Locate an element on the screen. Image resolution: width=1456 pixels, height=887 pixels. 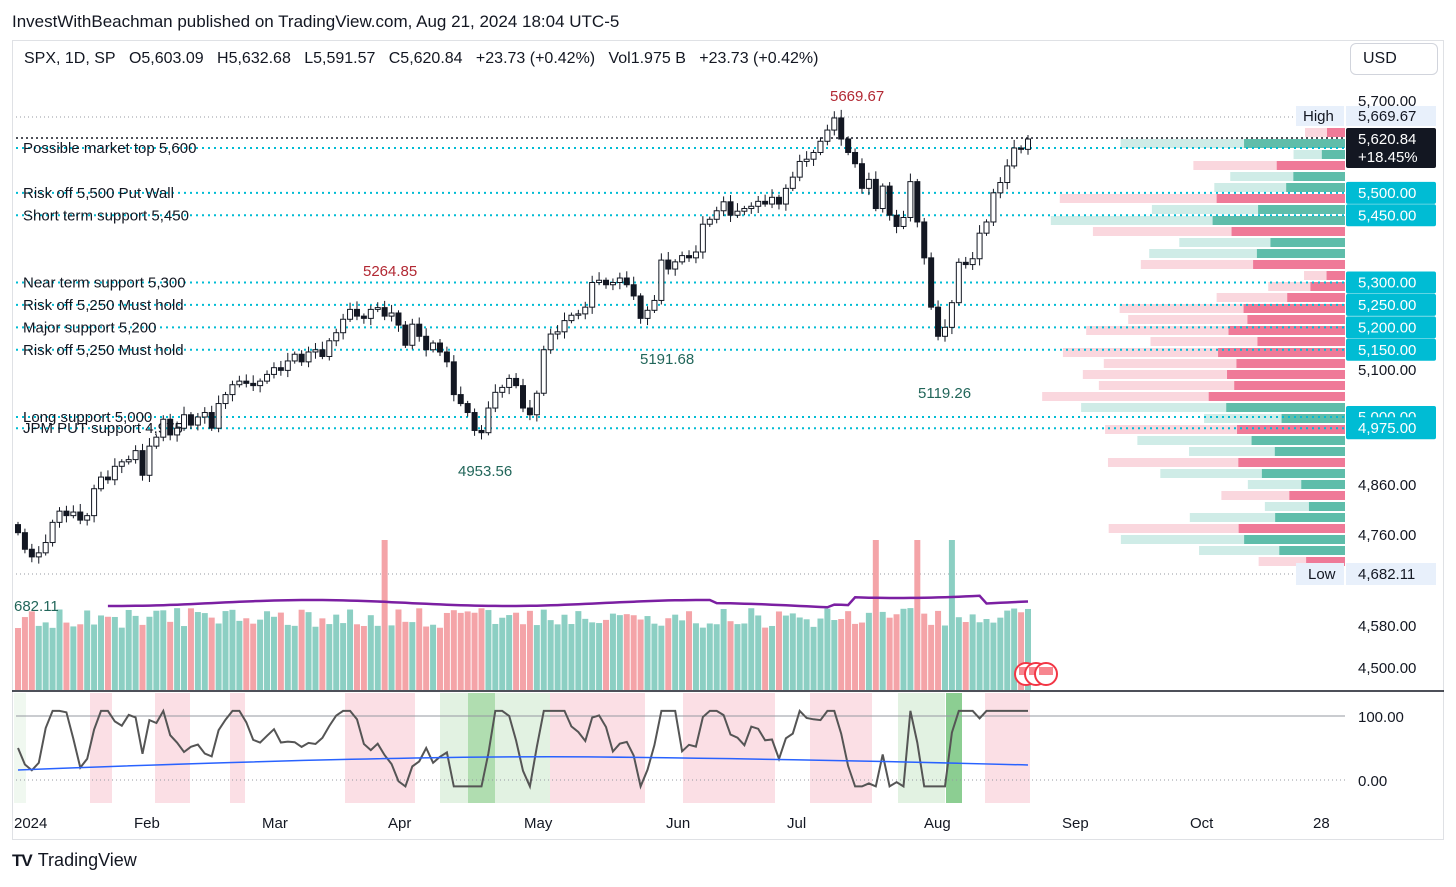
low-value-bg is located at coordinates (1391, 574).